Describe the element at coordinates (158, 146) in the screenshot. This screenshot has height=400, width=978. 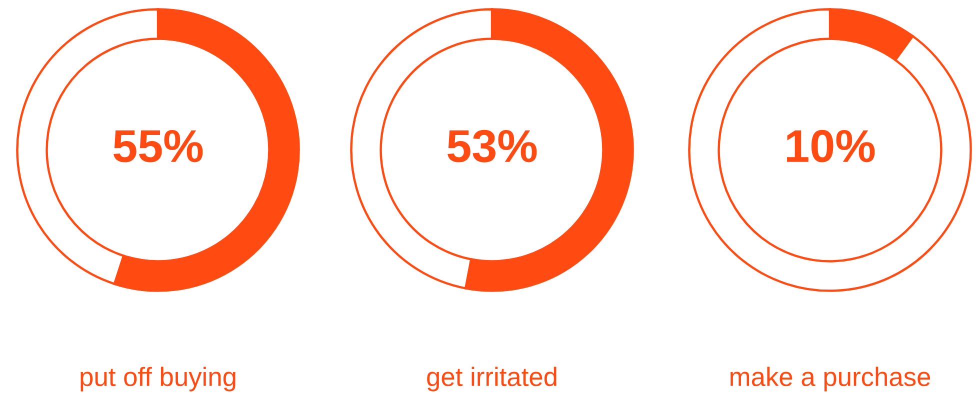
I see `data-label: 55%` at that location.